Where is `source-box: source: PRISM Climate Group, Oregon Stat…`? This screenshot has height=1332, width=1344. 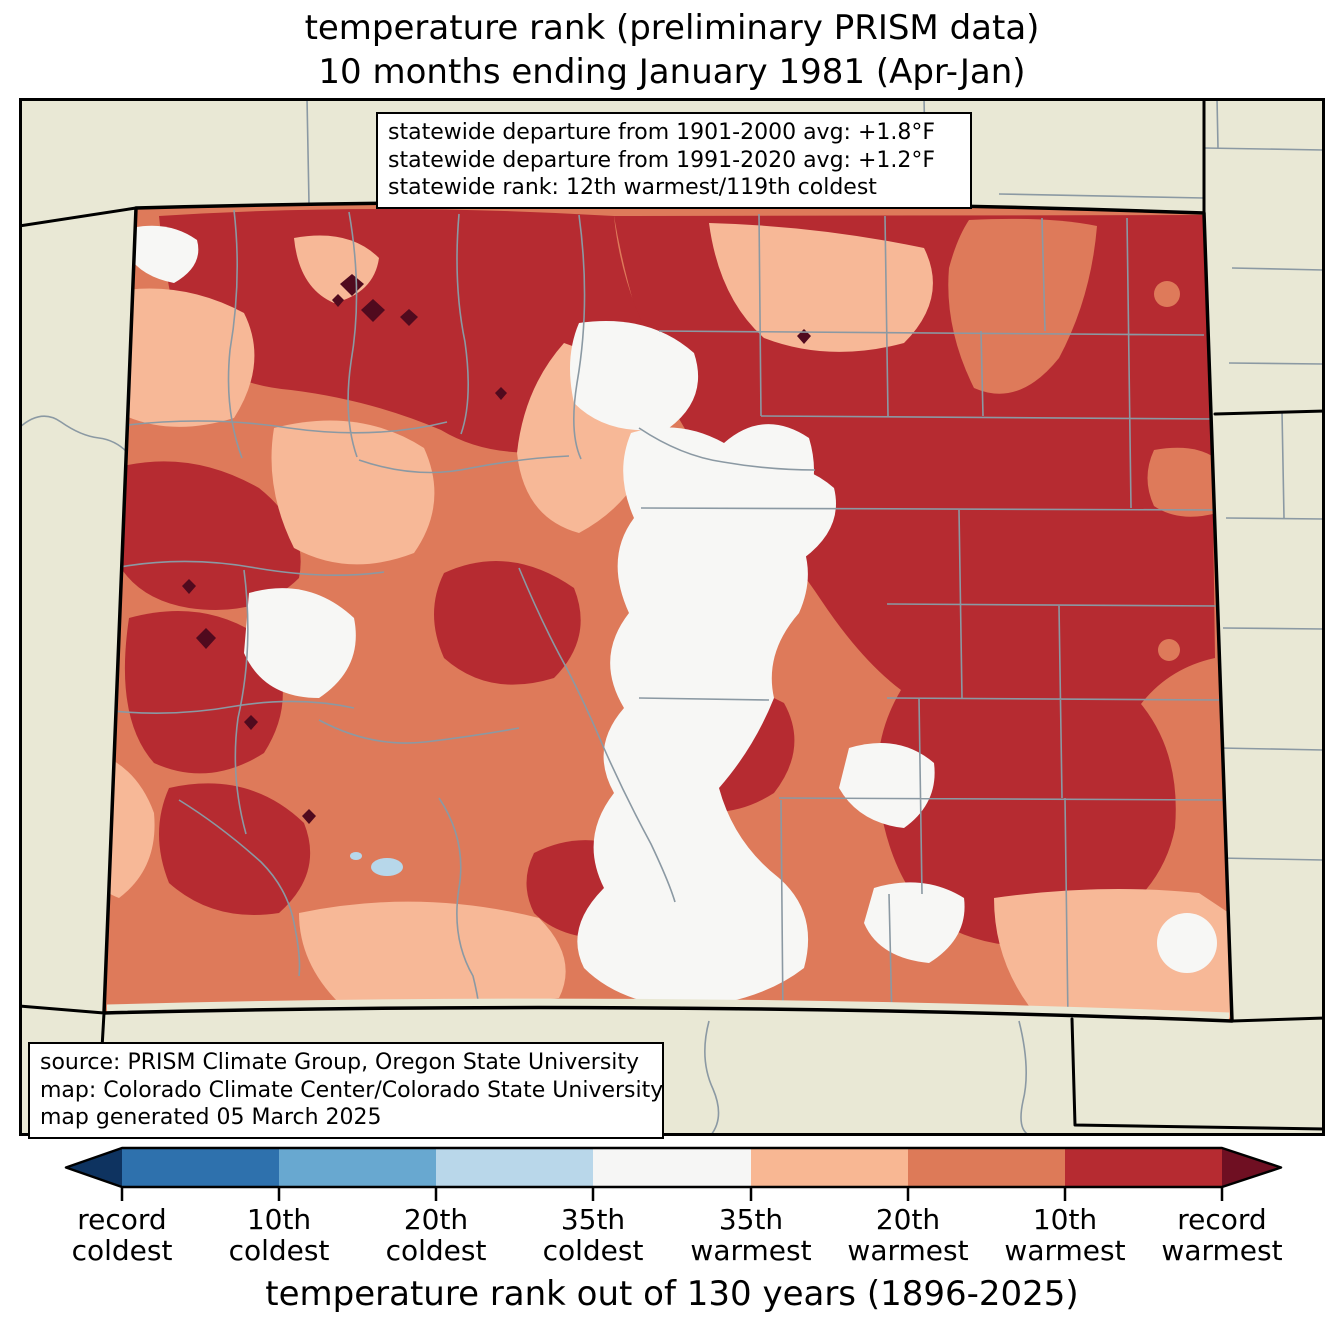
source-box: source: PRISM Climate Group, Oregon Stat… is located at coordinates (346, 1090).